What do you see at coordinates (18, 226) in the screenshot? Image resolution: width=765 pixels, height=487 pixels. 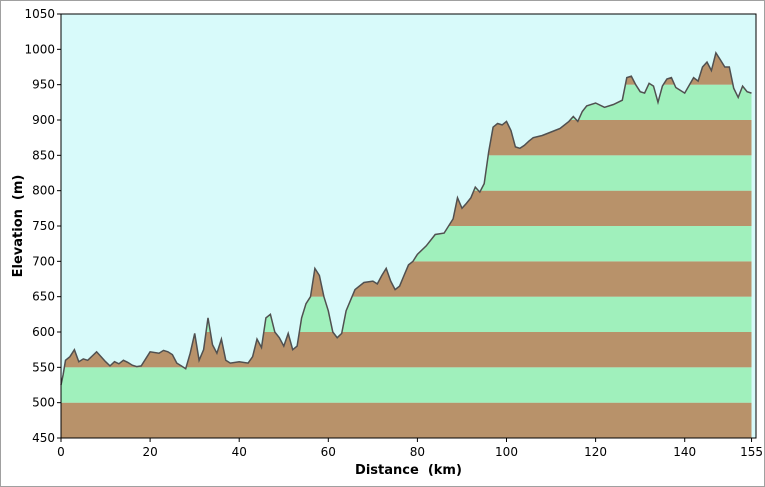 I see `y-axis-title: Elevation (m)` at bounding box center [18, 226].